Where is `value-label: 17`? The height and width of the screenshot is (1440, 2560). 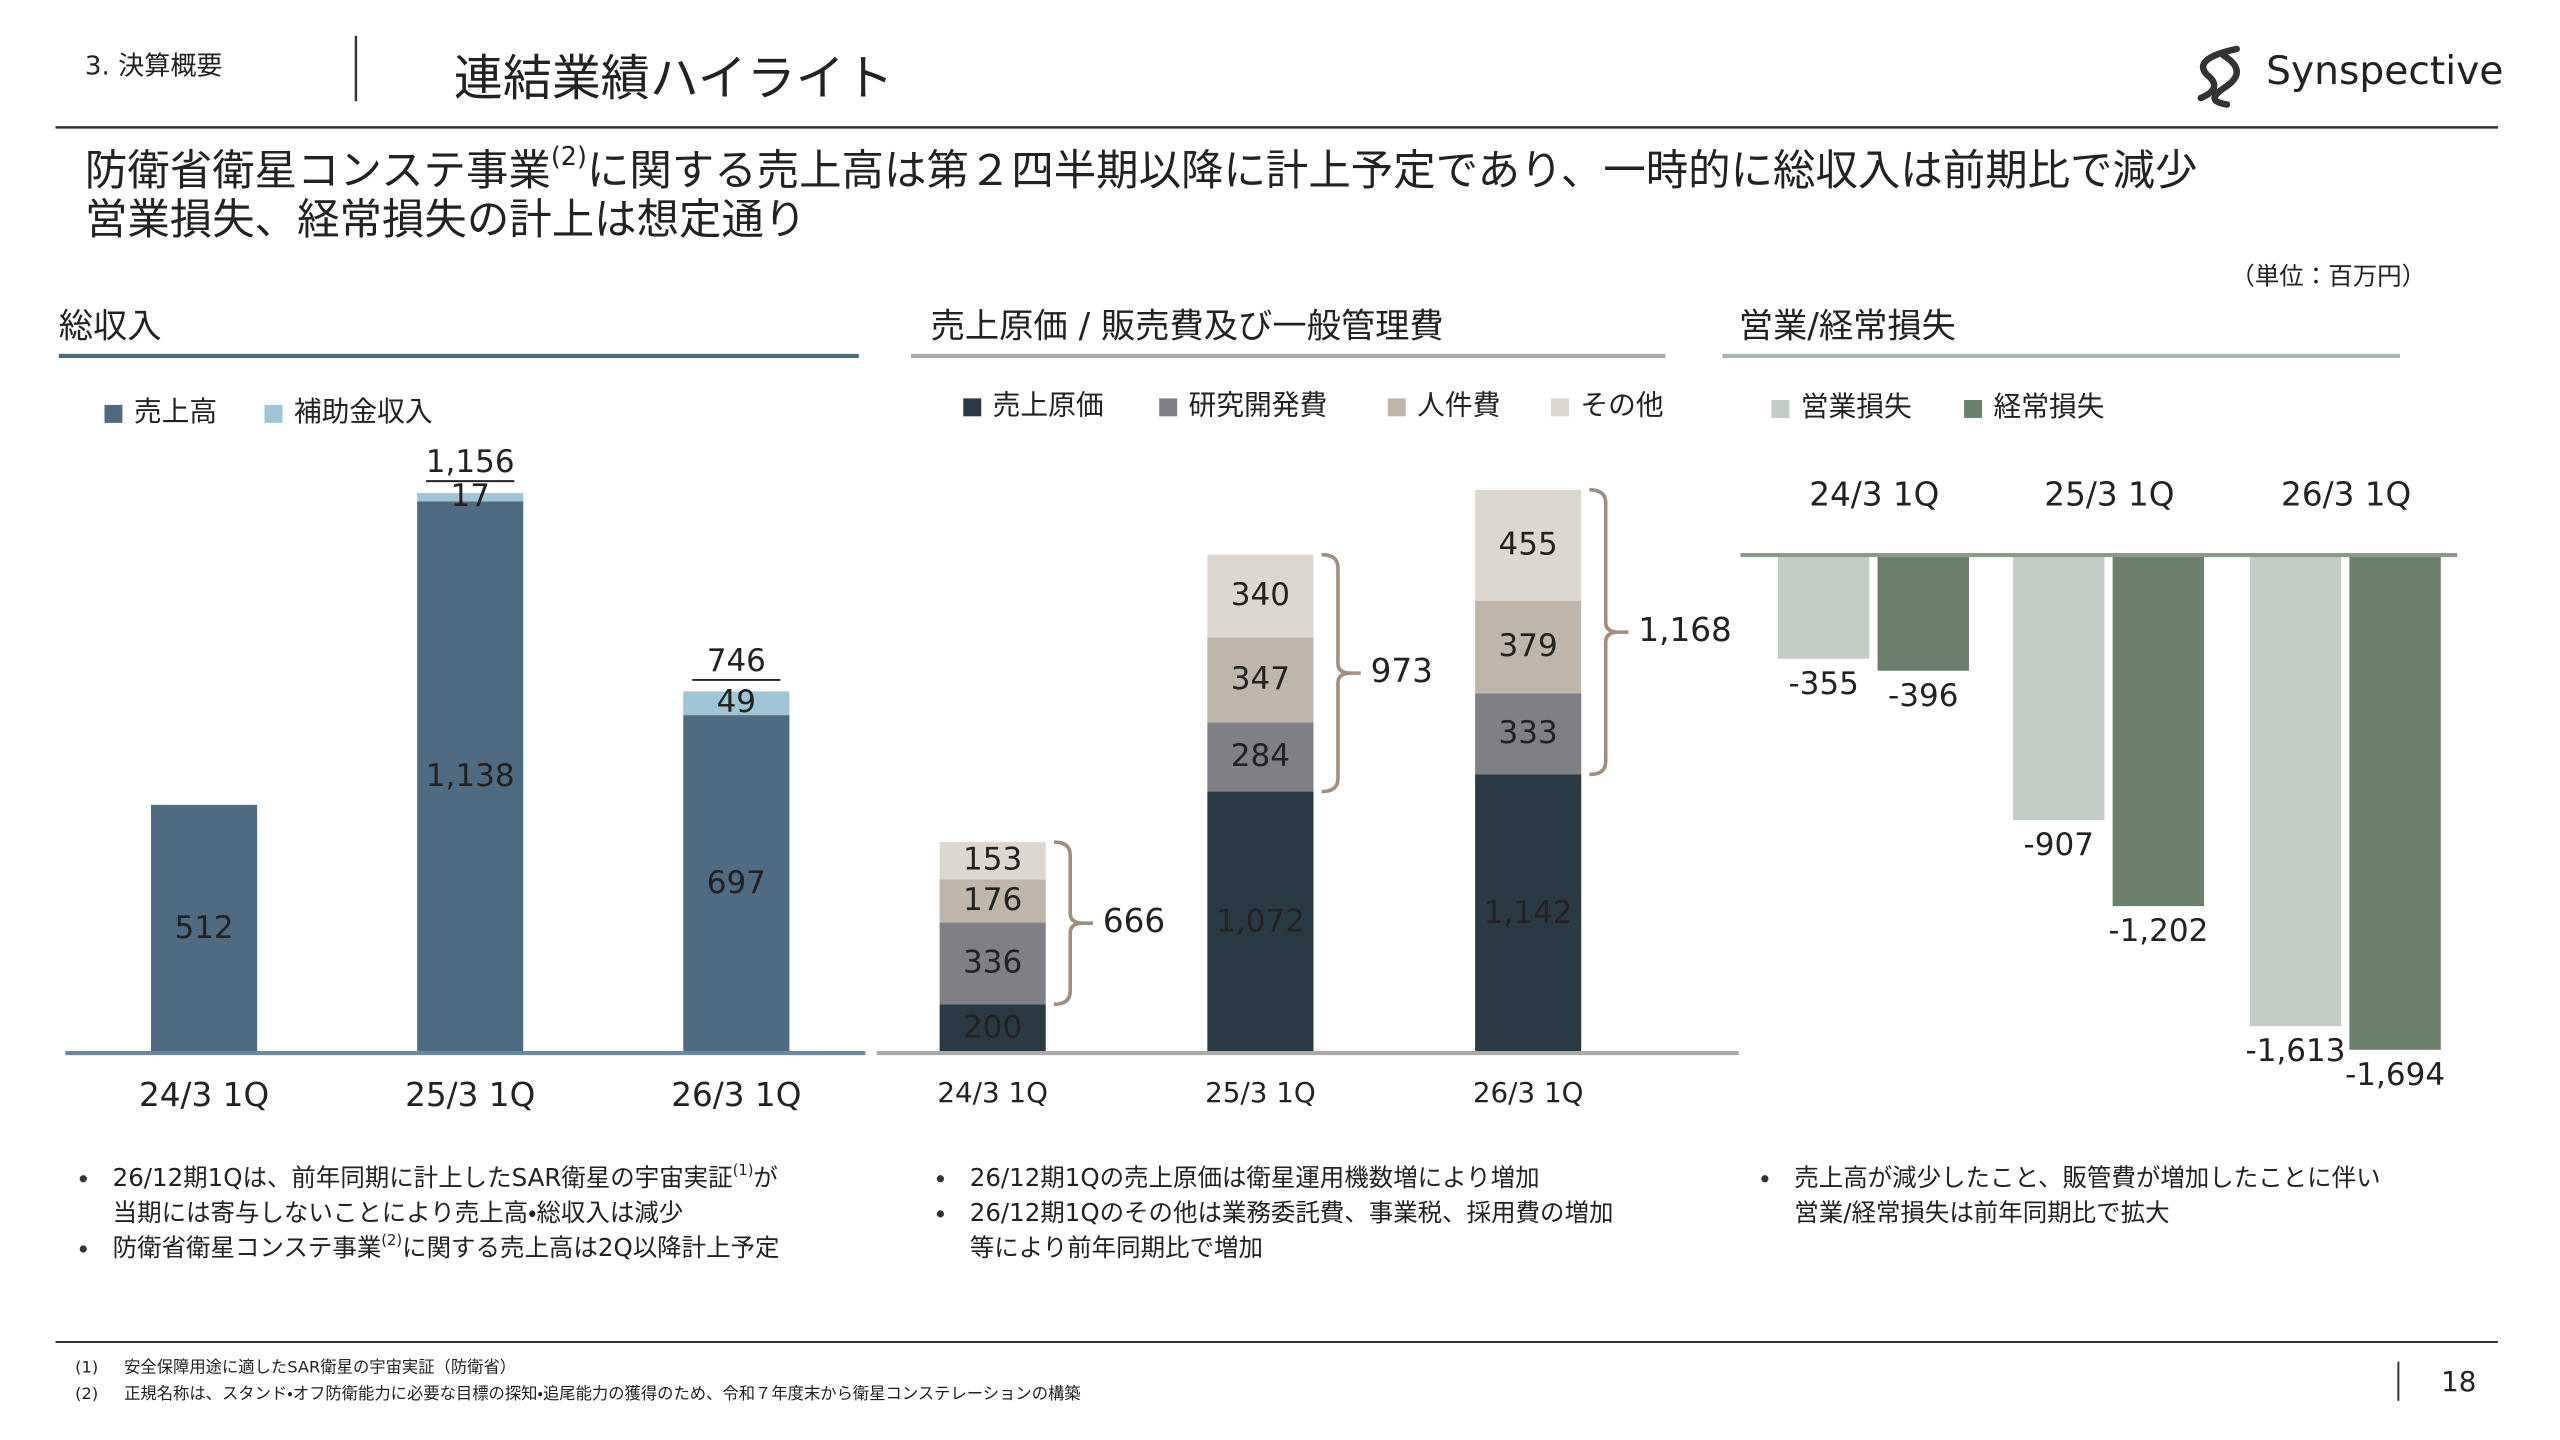 value-label: 17 is located at coordinates (469, 496).